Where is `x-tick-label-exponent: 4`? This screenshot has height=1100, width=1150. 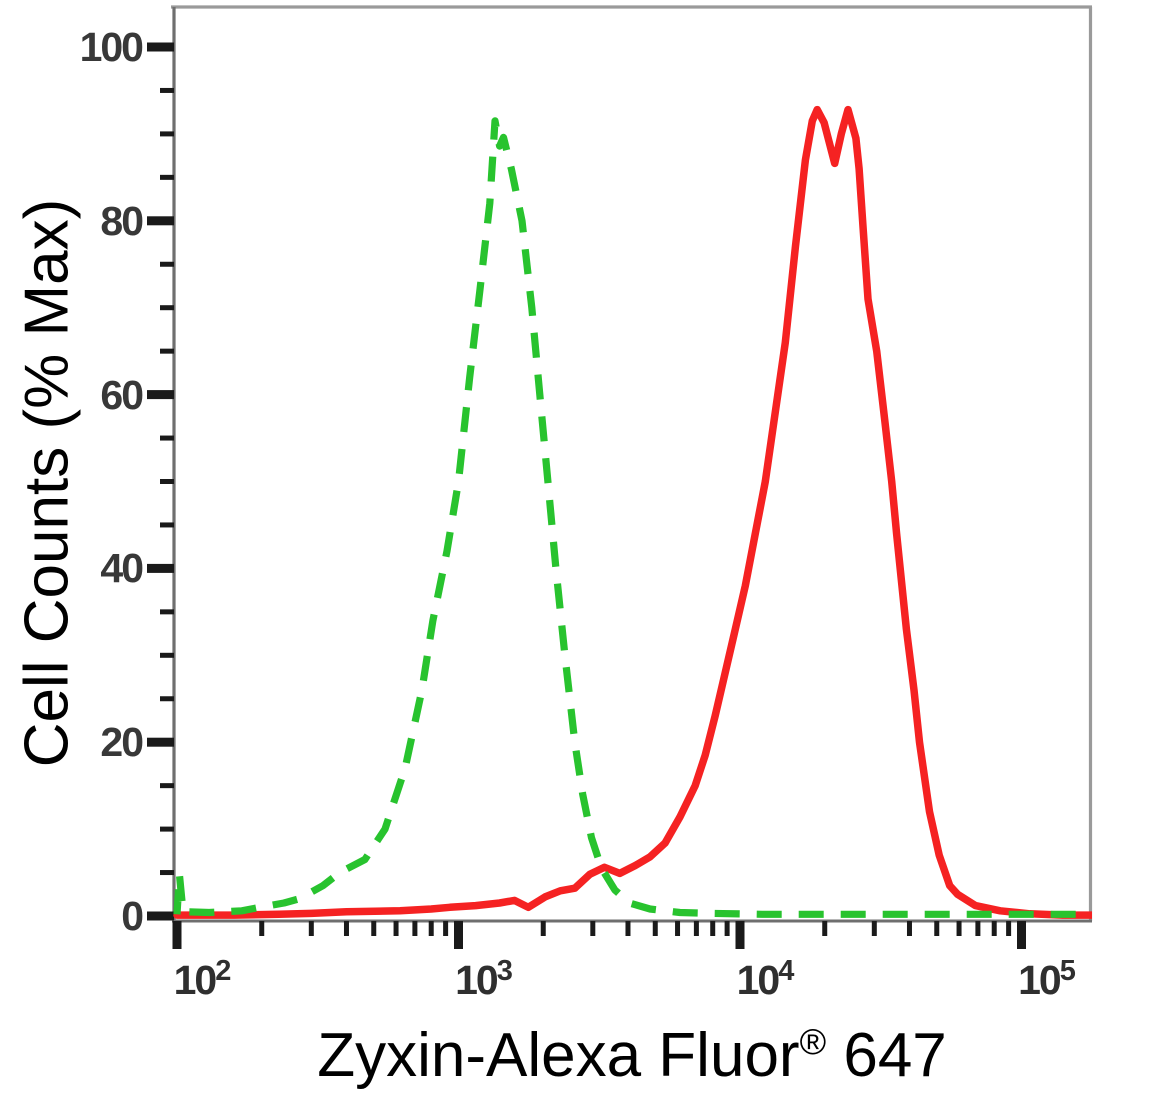 x-tick-label-exponent: 4 is located at coordinates (786, 971).